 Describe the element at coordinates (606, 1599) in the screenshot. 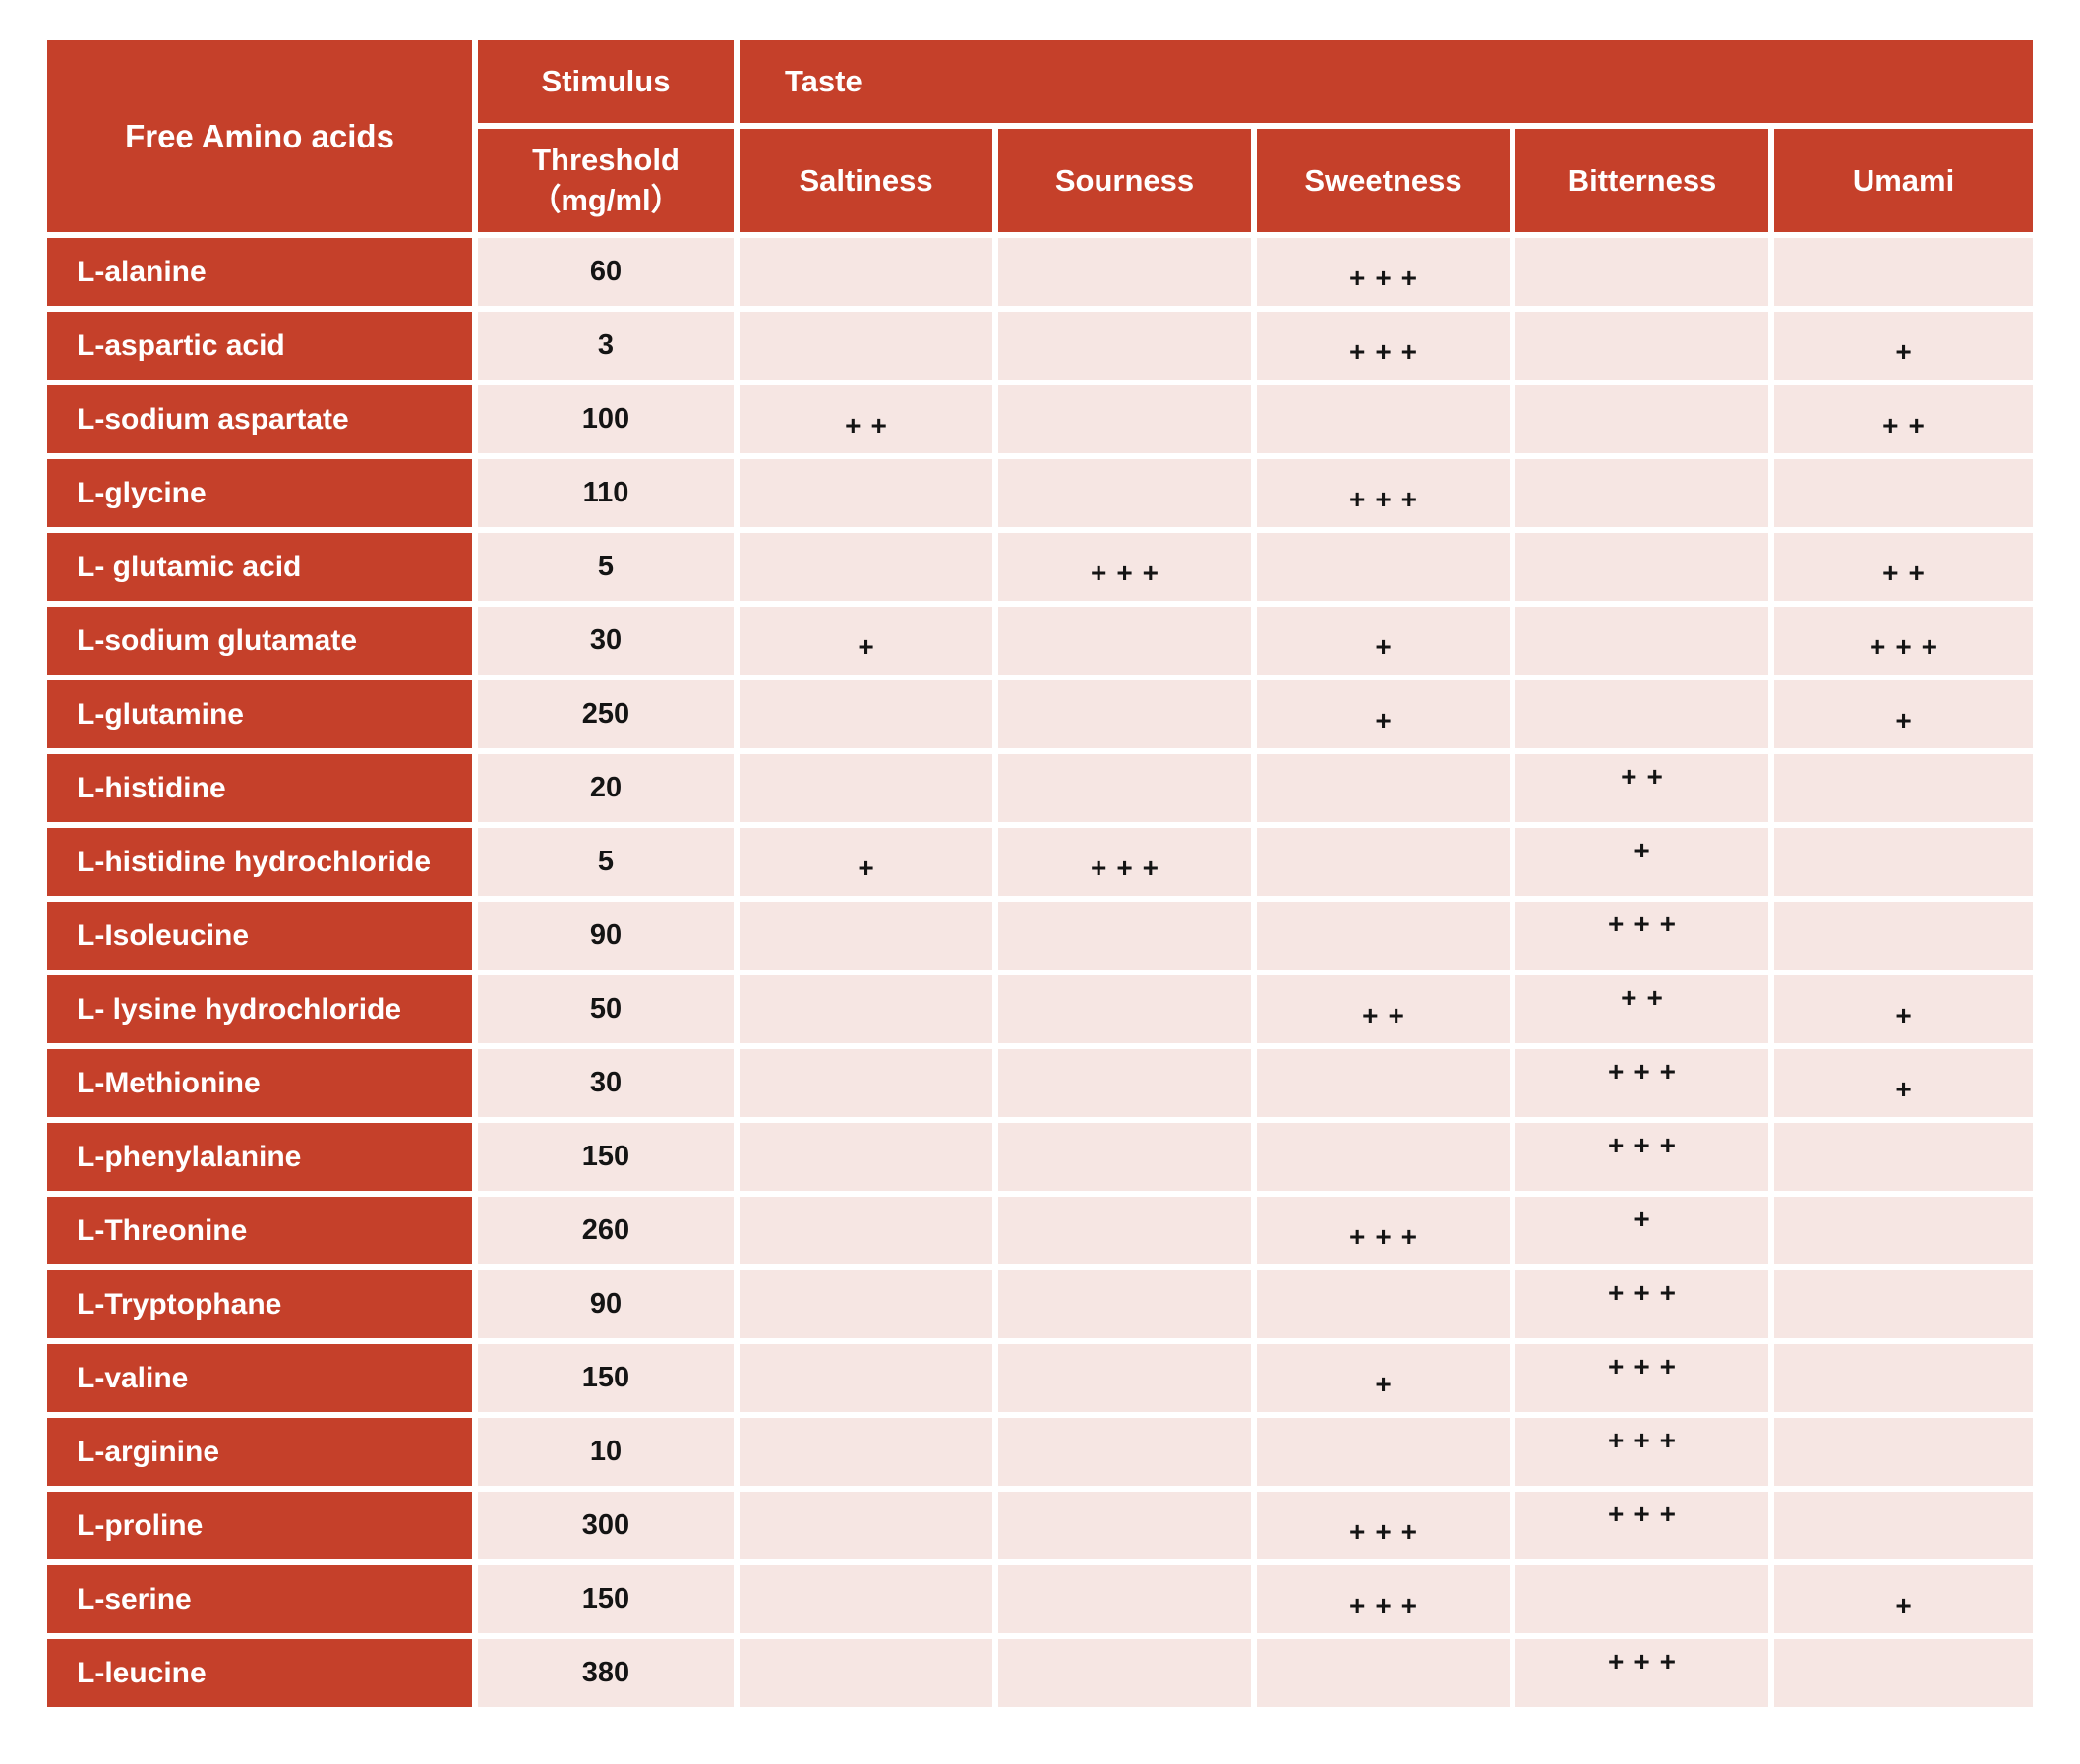

I see `threshold-value: 150` at that location.